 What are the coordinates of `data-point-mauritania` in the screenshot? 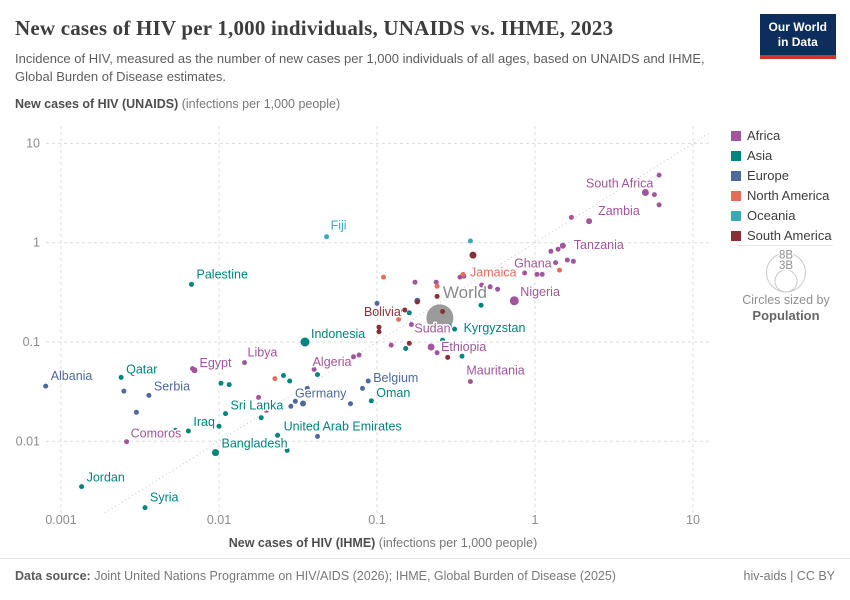 It's located at (470, 381).